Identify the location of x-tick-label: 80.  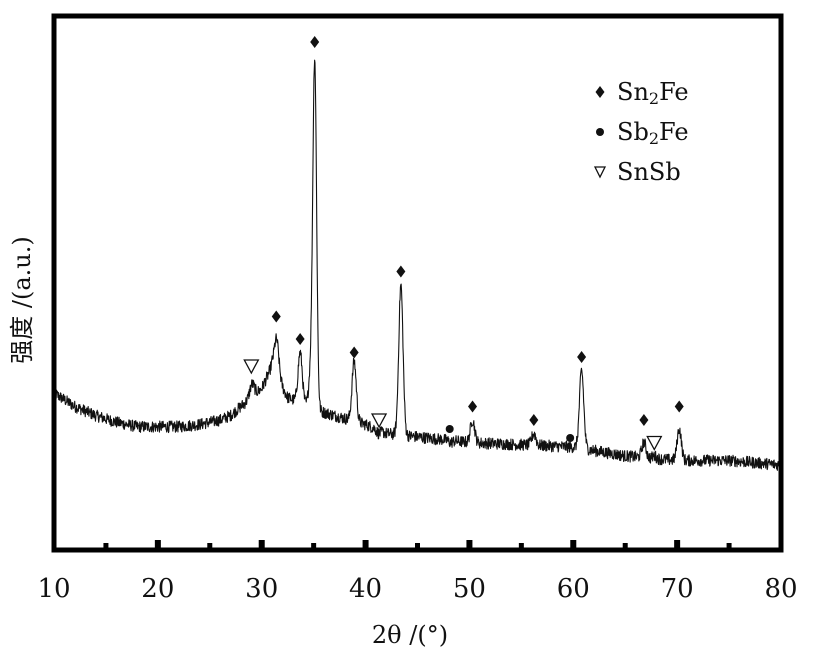
(780, 589).